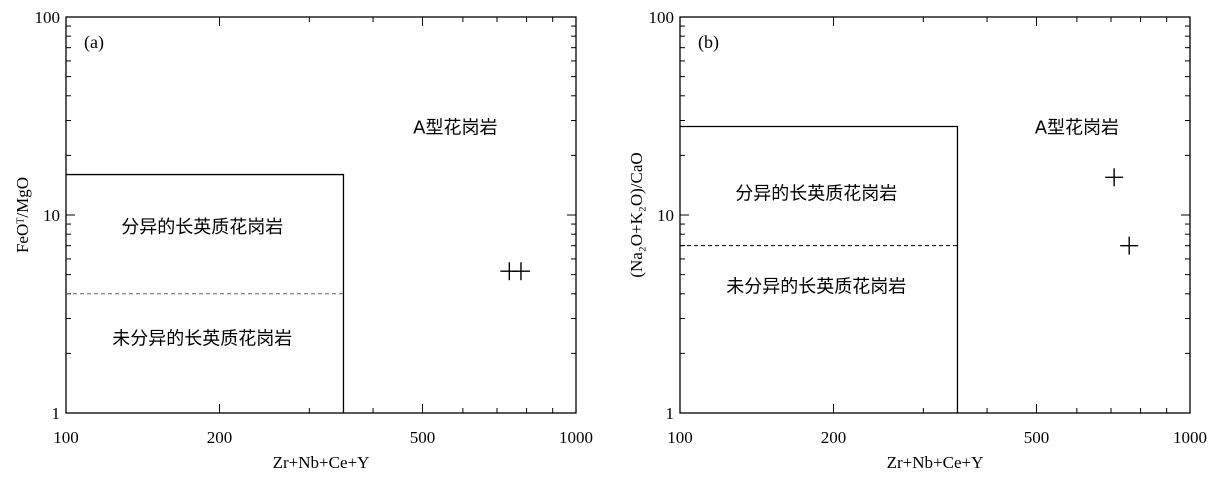 The image size is (1218, 481). Describe the element at coordinates (665, 215) in the screenshot. I see `panel-1-y-tick-label: 10` at that location.